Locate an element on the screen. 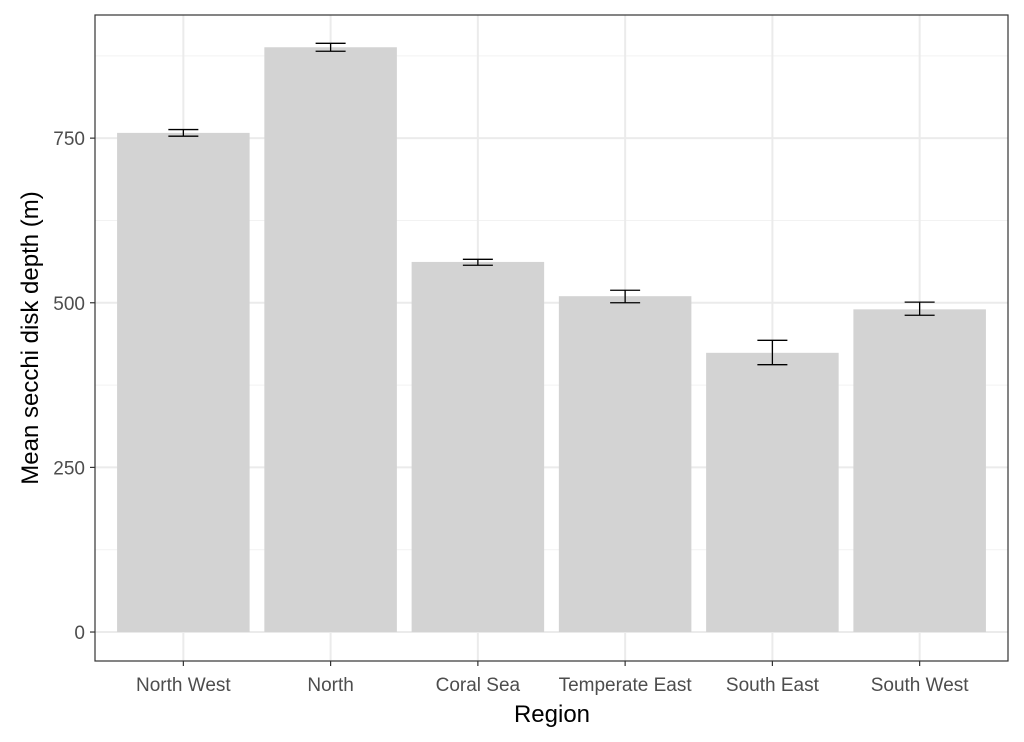 This screenshot has width=1024, height=742. y-axis-title: Mean secchi disk depth (m) is located at coordinates (30, 337).